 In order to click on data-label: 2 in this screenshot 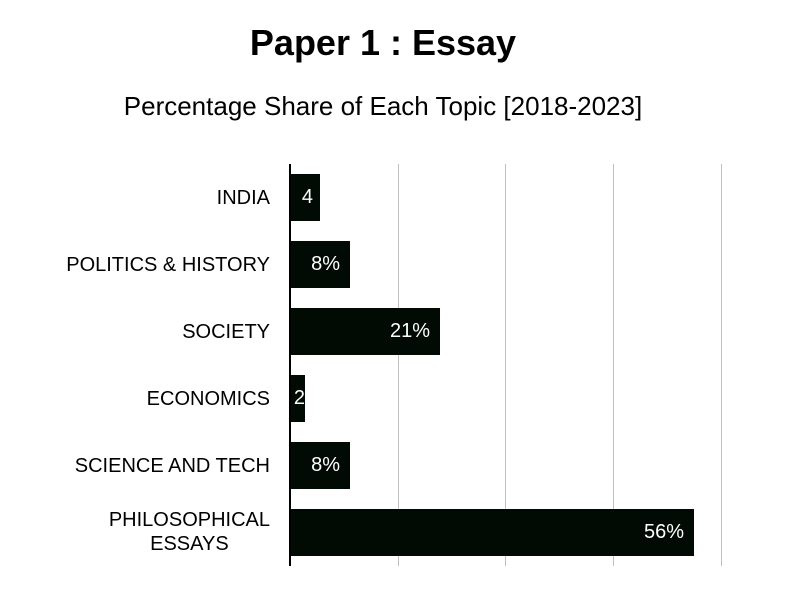, I will do `click(299, 398)`.